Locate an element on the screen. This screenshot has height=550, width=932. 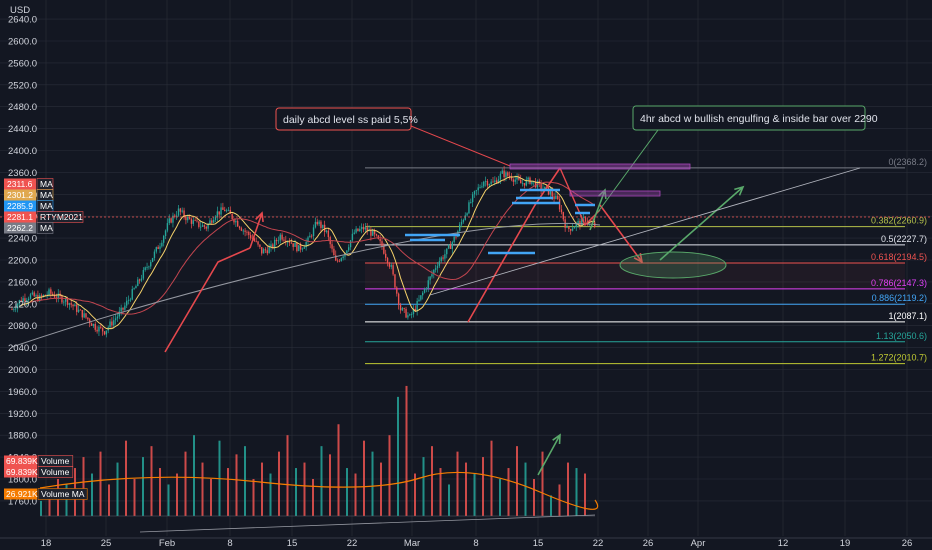
time-axis: 18 25 Feb 8 15 22 Mar 8 15 22 26 Apr 12 19 26 is located at coordinates (477, 543).